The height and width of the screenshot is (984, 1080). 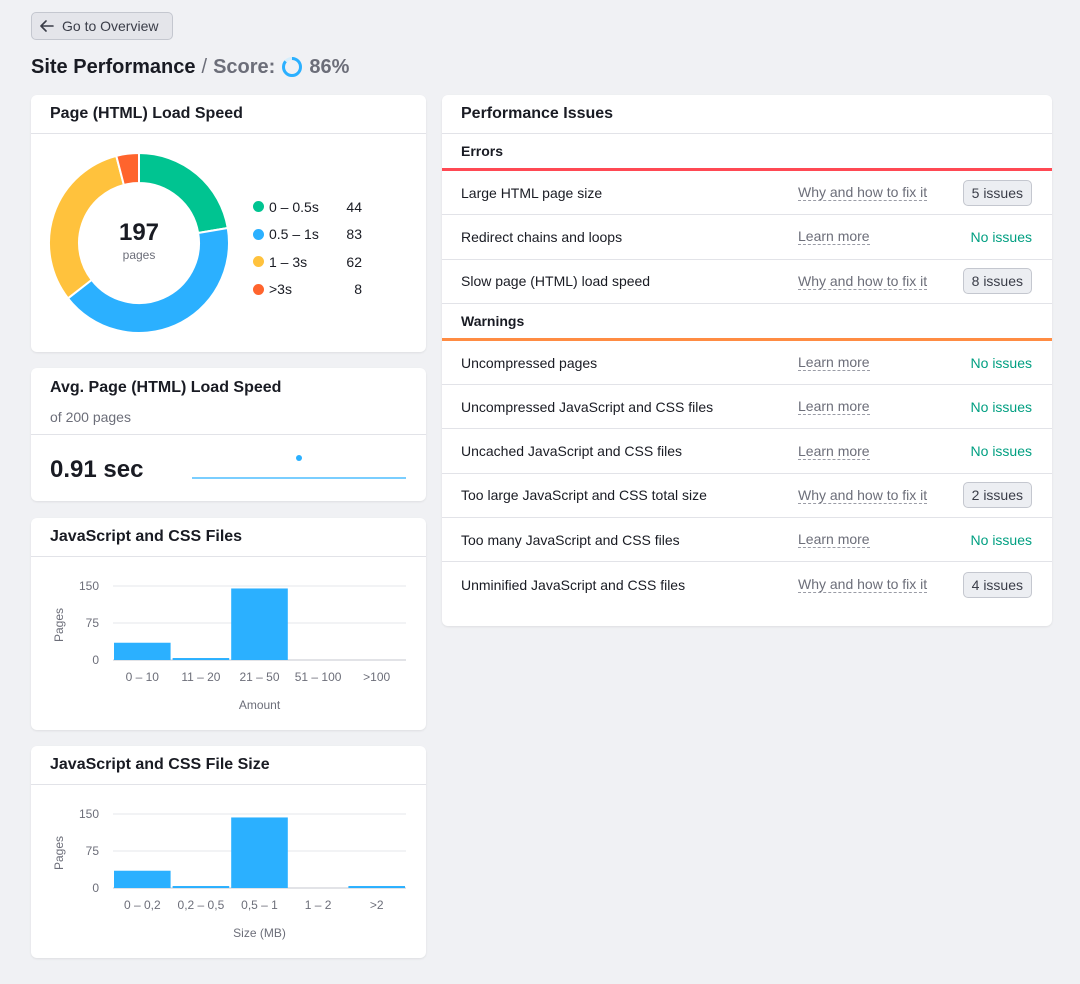 What do you see at coordinates (294, 234) in the screenshot?
I see `legend-label: 0.5 – 1s` at bounding box center [294, 234].